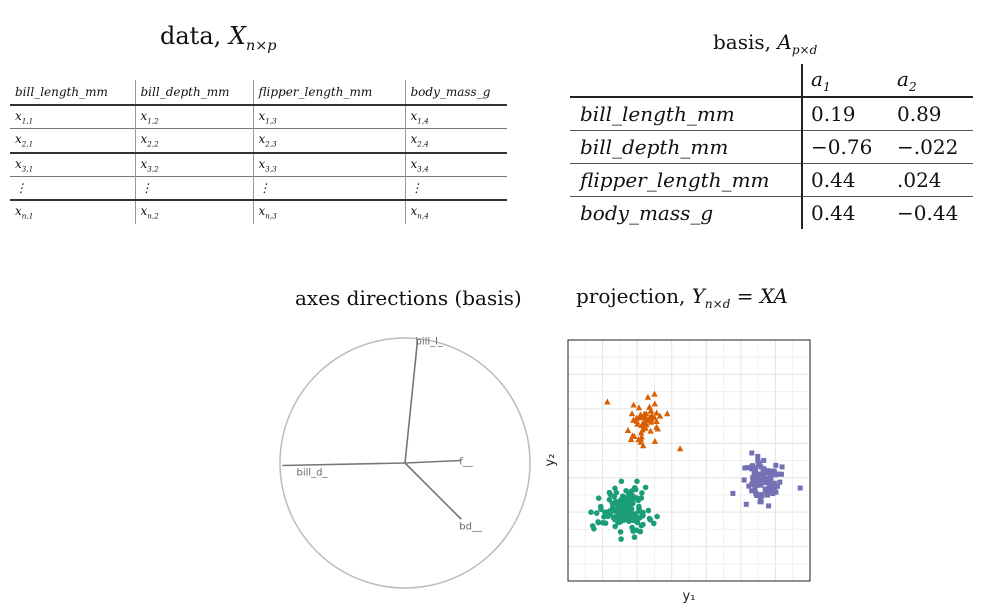  What do you see at coordinates (193, 140) in the screenshot?
I see `data-cell: x2,2` at bounding box center [193, 140].